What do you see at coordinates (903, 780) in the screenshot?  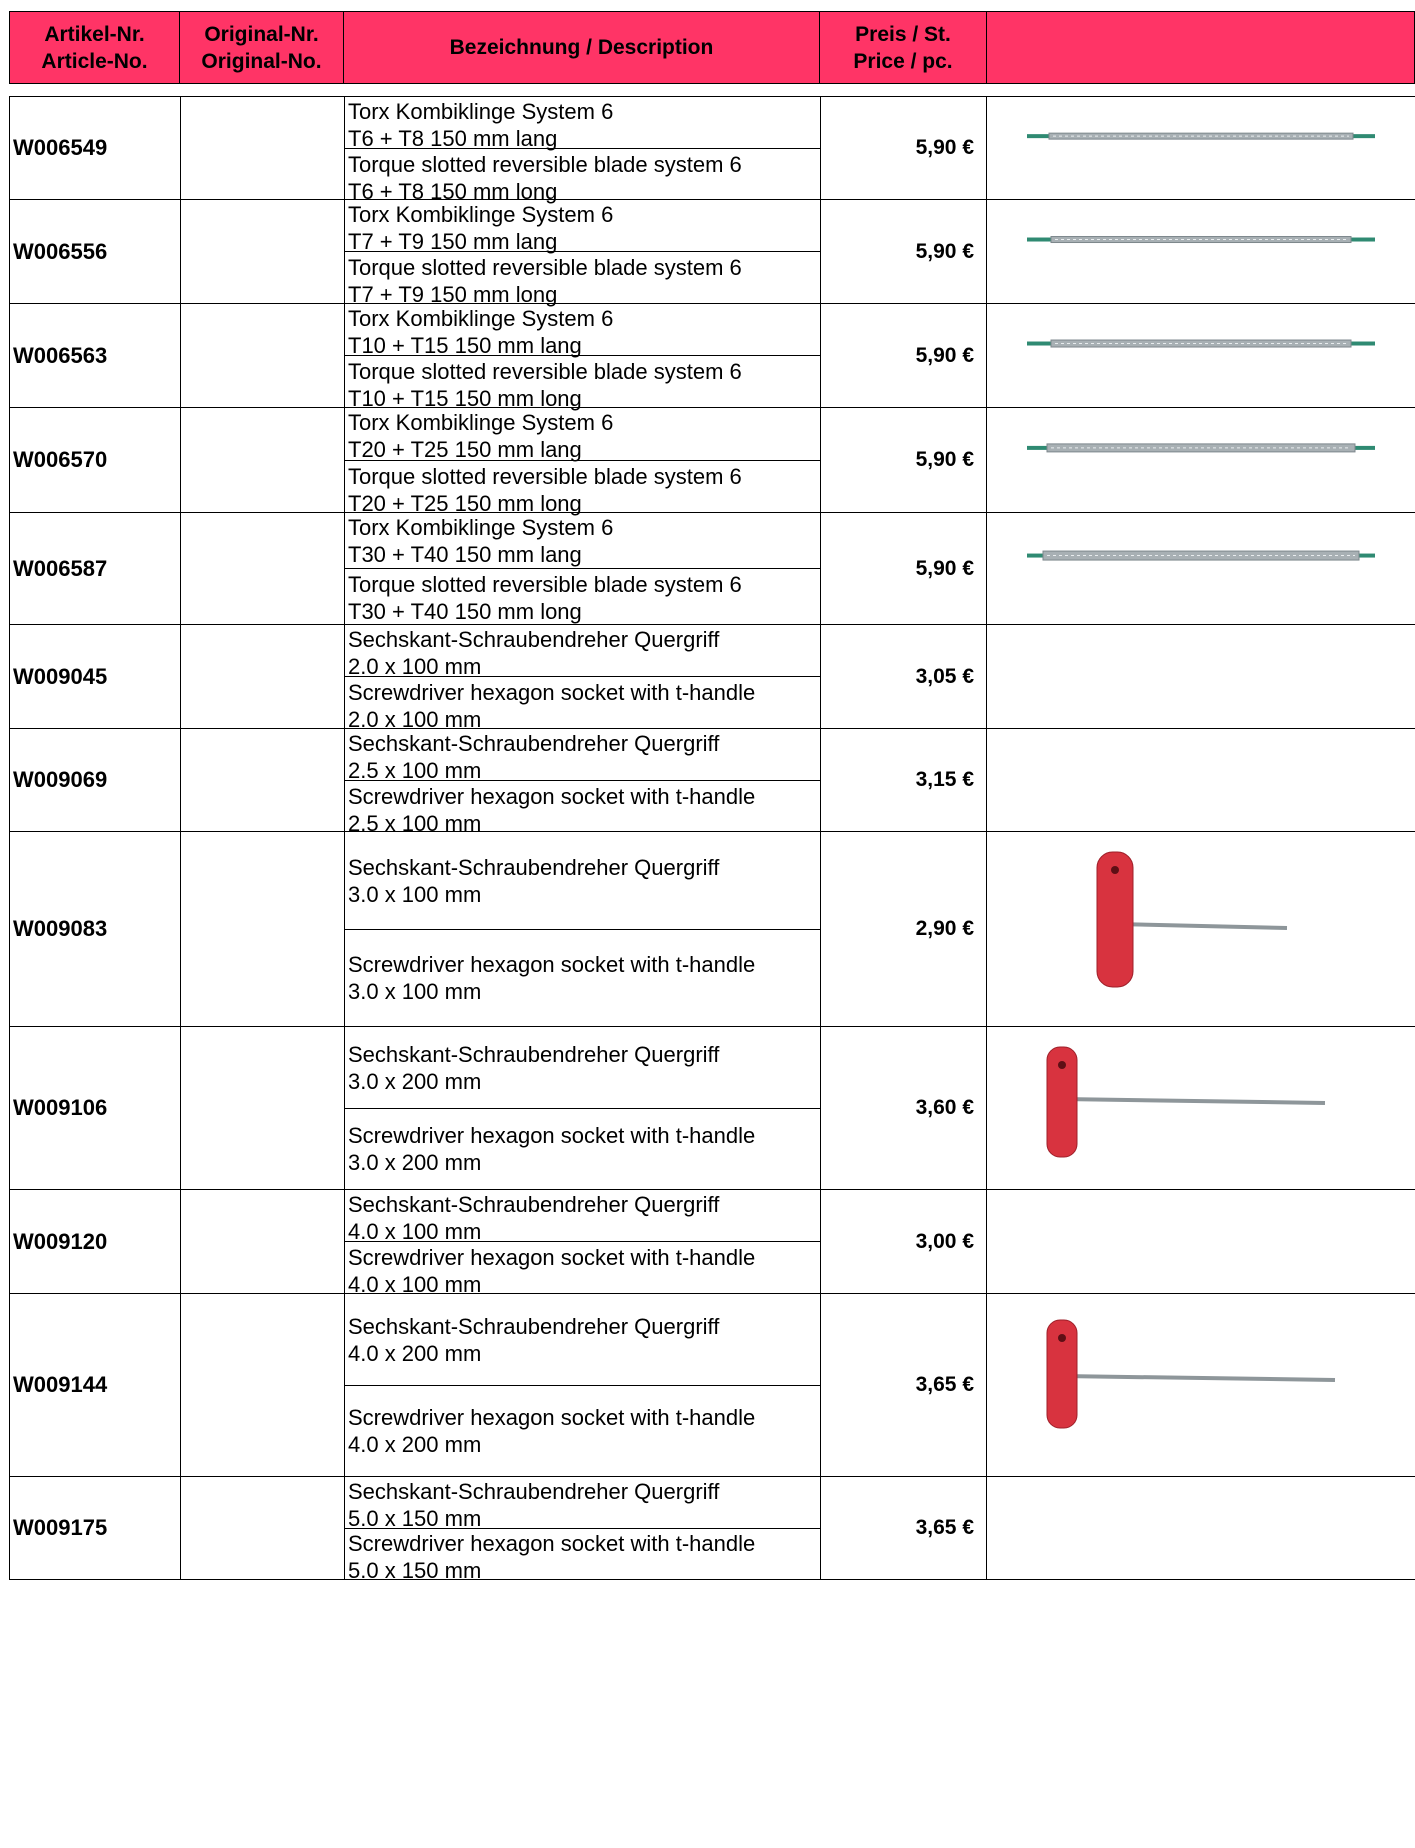 I see `price: 3,15 €` at bounding box center [903, 780].